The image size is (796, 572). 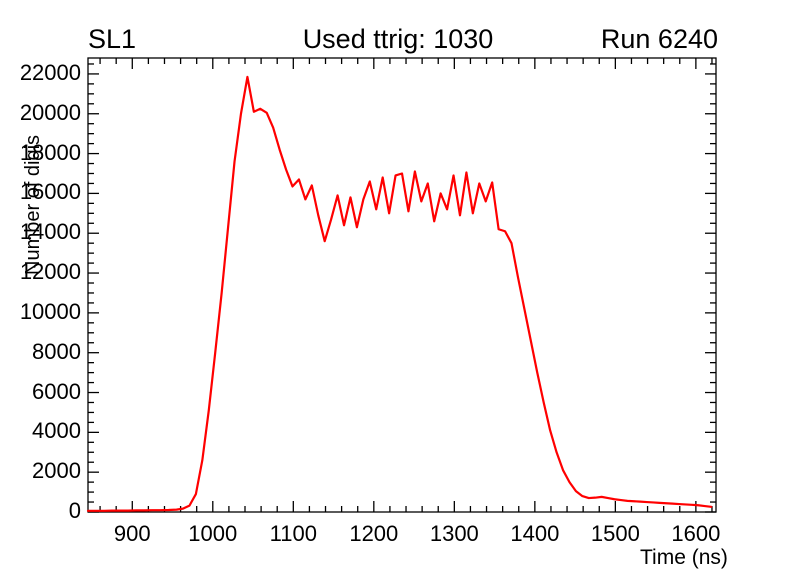 I want to click on y-tick-label: 18000, so click(x=50, y=152).